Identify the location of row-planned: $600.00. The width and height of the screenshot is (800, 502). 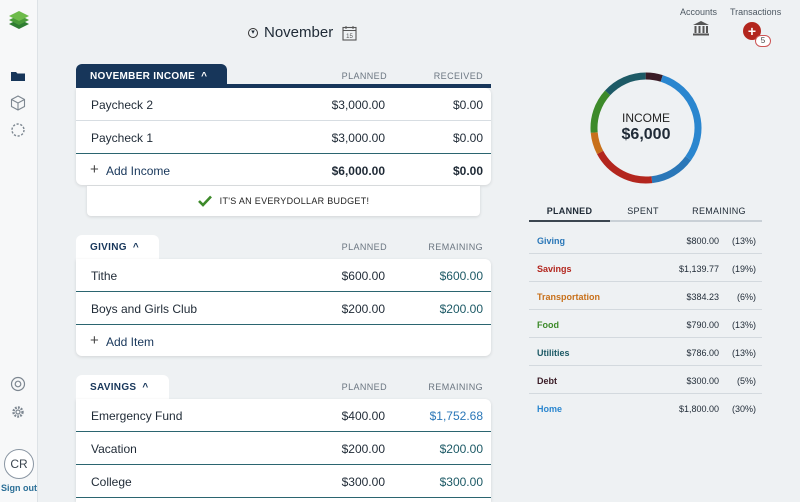
(363, 276).